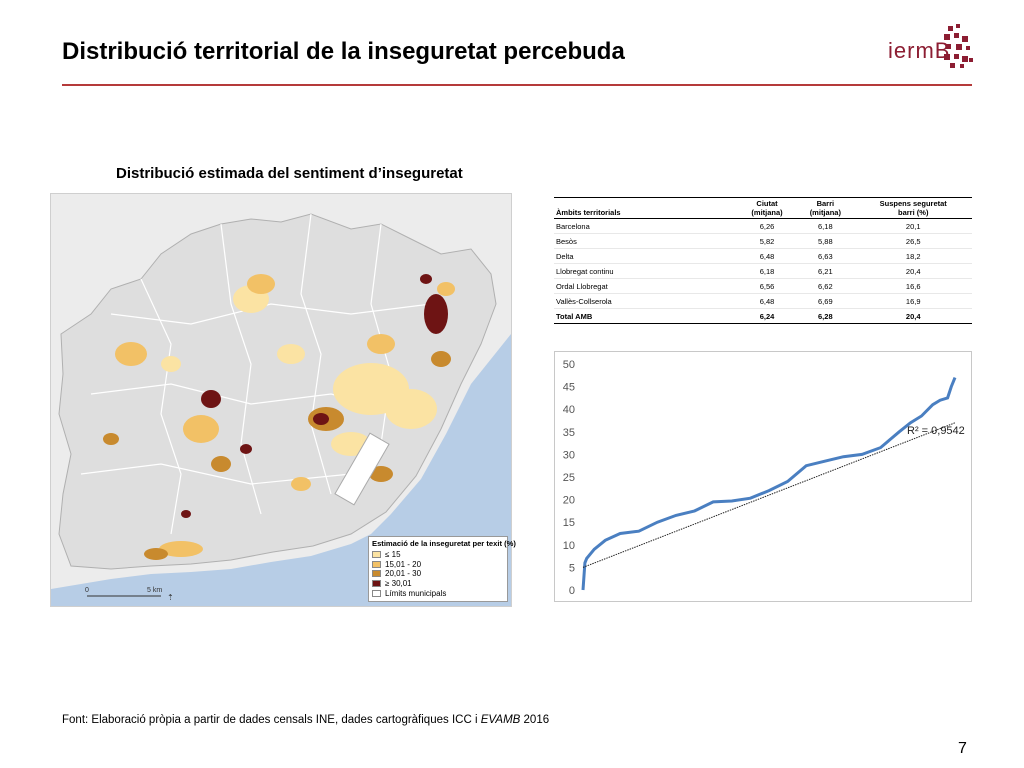 Image resolution: width=1024 pixels, height=768 pixels. I want to click on logo-pixel-mark-icon, so click(958, 46).